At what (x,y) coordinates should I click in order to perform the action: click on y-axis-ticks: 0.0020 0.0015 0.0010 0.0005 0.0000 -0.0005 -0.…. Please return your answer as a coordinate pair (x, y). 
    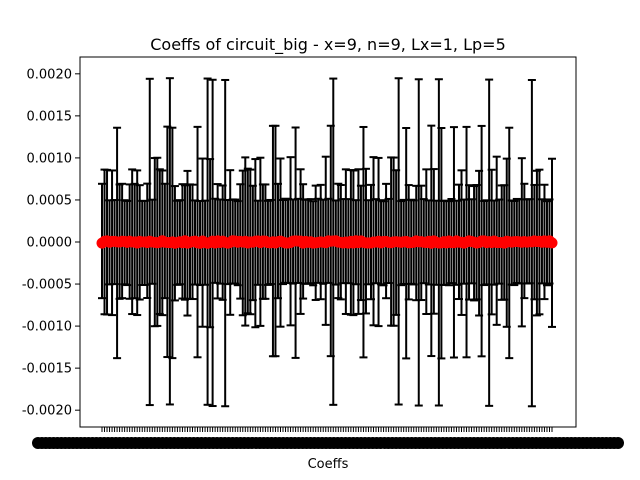
    Looking at the image, I should click on (51, 243).